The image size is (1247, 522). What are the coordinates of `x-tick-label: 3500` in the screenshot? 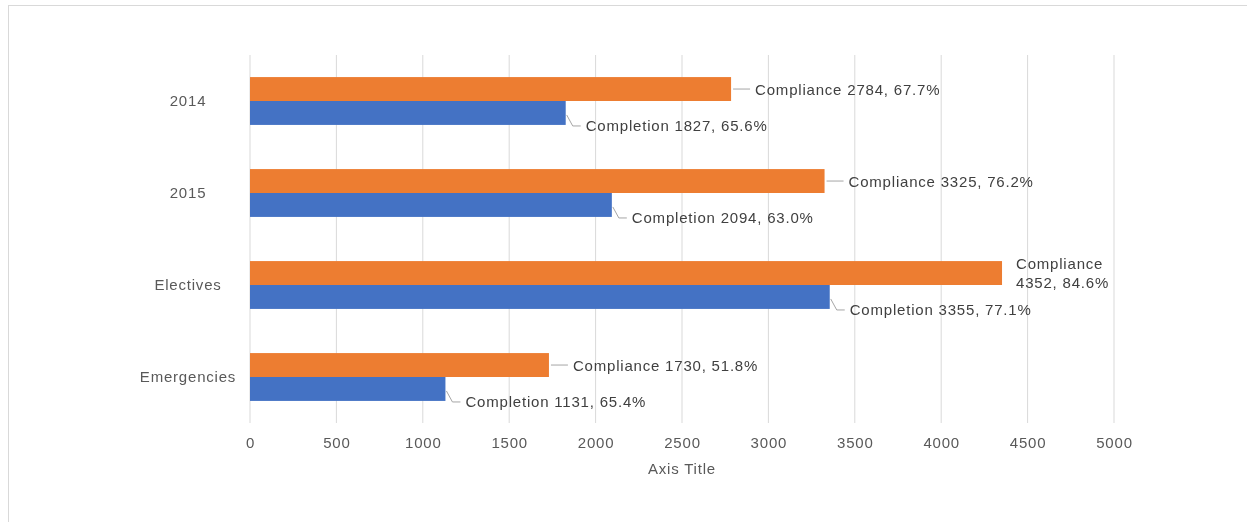 It's located at (855, 442).